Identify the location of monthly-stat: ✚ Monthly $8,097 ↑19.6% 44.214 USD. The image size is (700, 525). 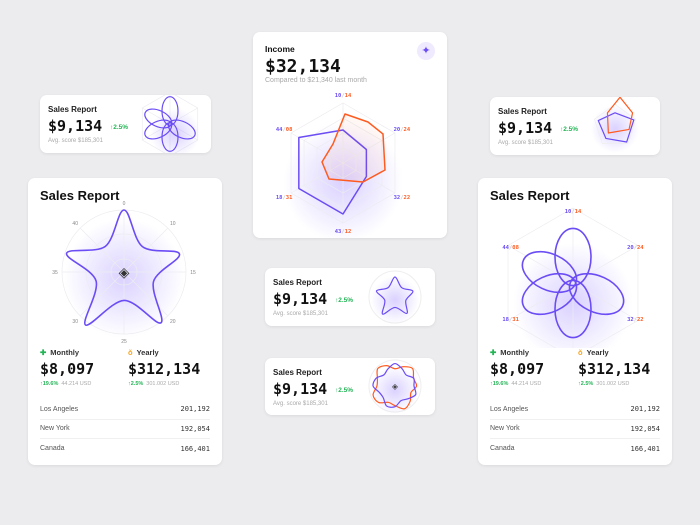
(517, 367).